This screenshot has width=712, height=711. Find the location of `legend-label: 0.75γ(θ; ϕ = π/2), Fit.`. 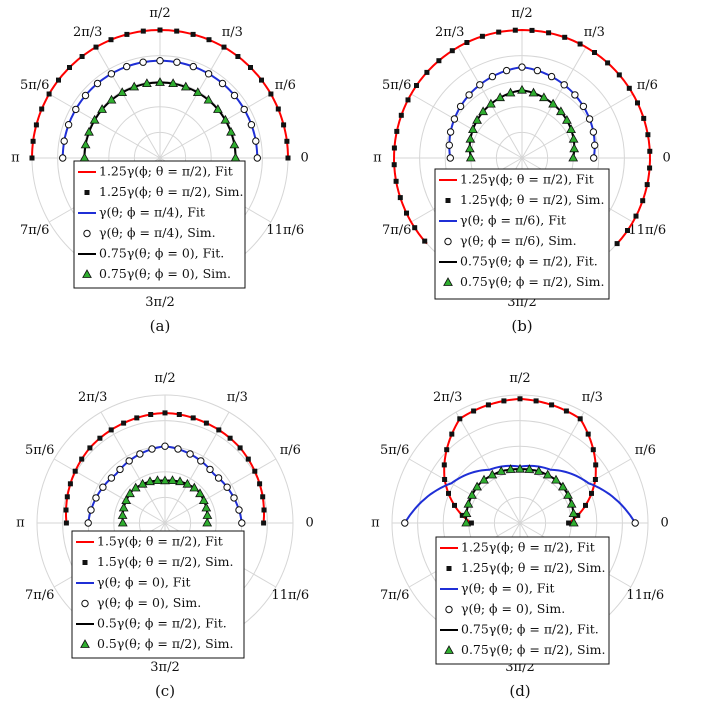

legend-label: 0.75γ(θ; ϕ = π/2), Fit. is located at coordinates (530, 629).